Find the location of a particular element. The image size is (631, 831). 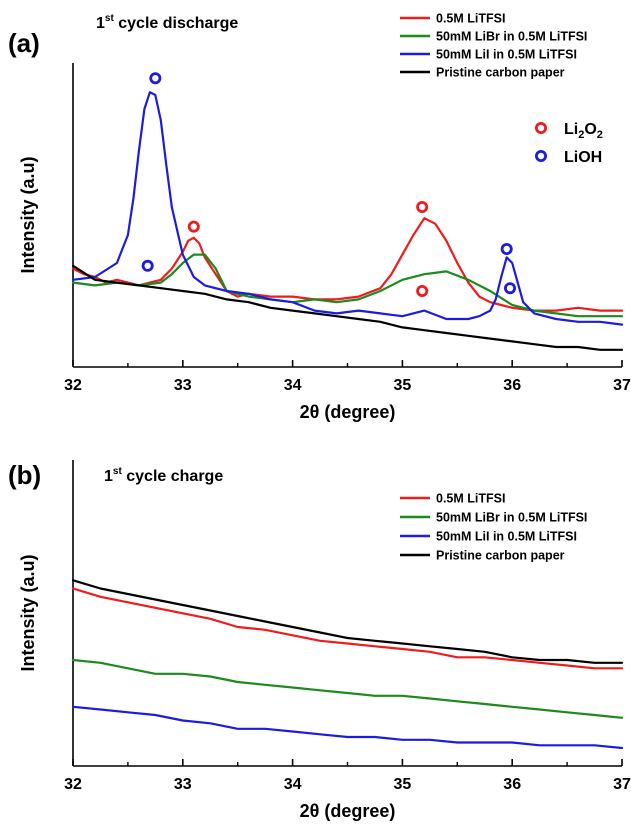

cycle-title: 1st cycle discharge is located at coordinates (167, 22).